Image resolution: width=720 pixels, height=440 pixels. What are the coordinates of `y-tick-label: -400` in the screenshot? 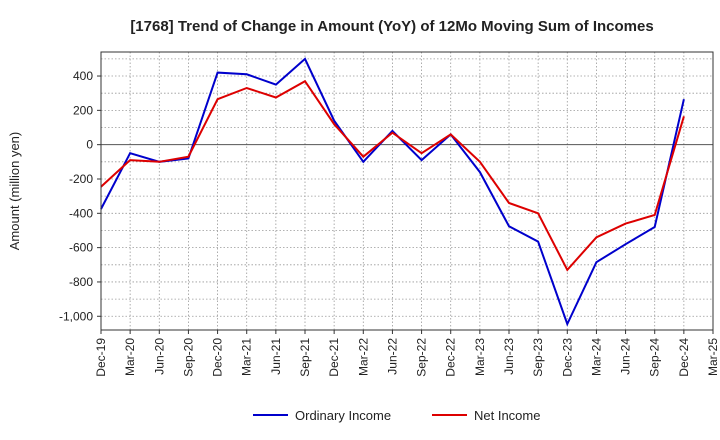 It's located at (81, 213).